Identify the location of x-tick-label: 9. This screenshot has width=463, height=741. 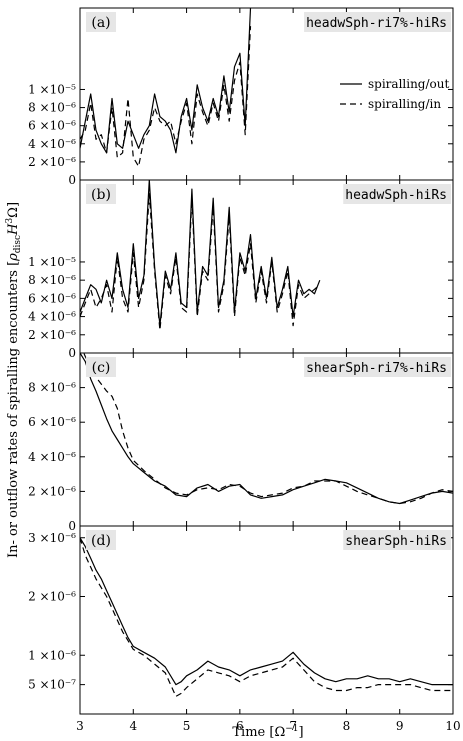
(400, 726).